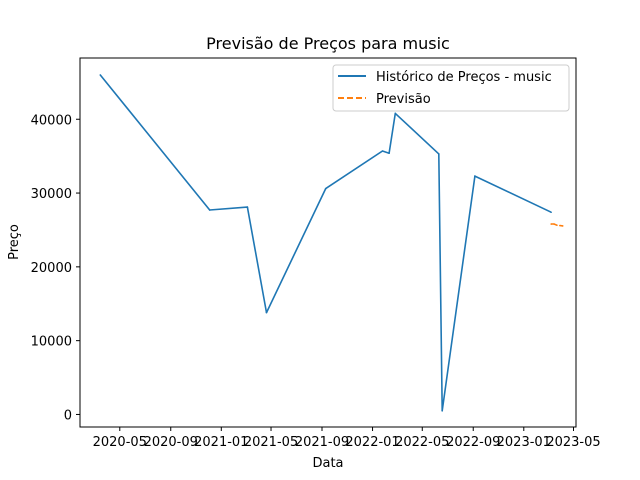 This screenshot has width=640, height=480. I want to click on legend-box, so click(451, 88).